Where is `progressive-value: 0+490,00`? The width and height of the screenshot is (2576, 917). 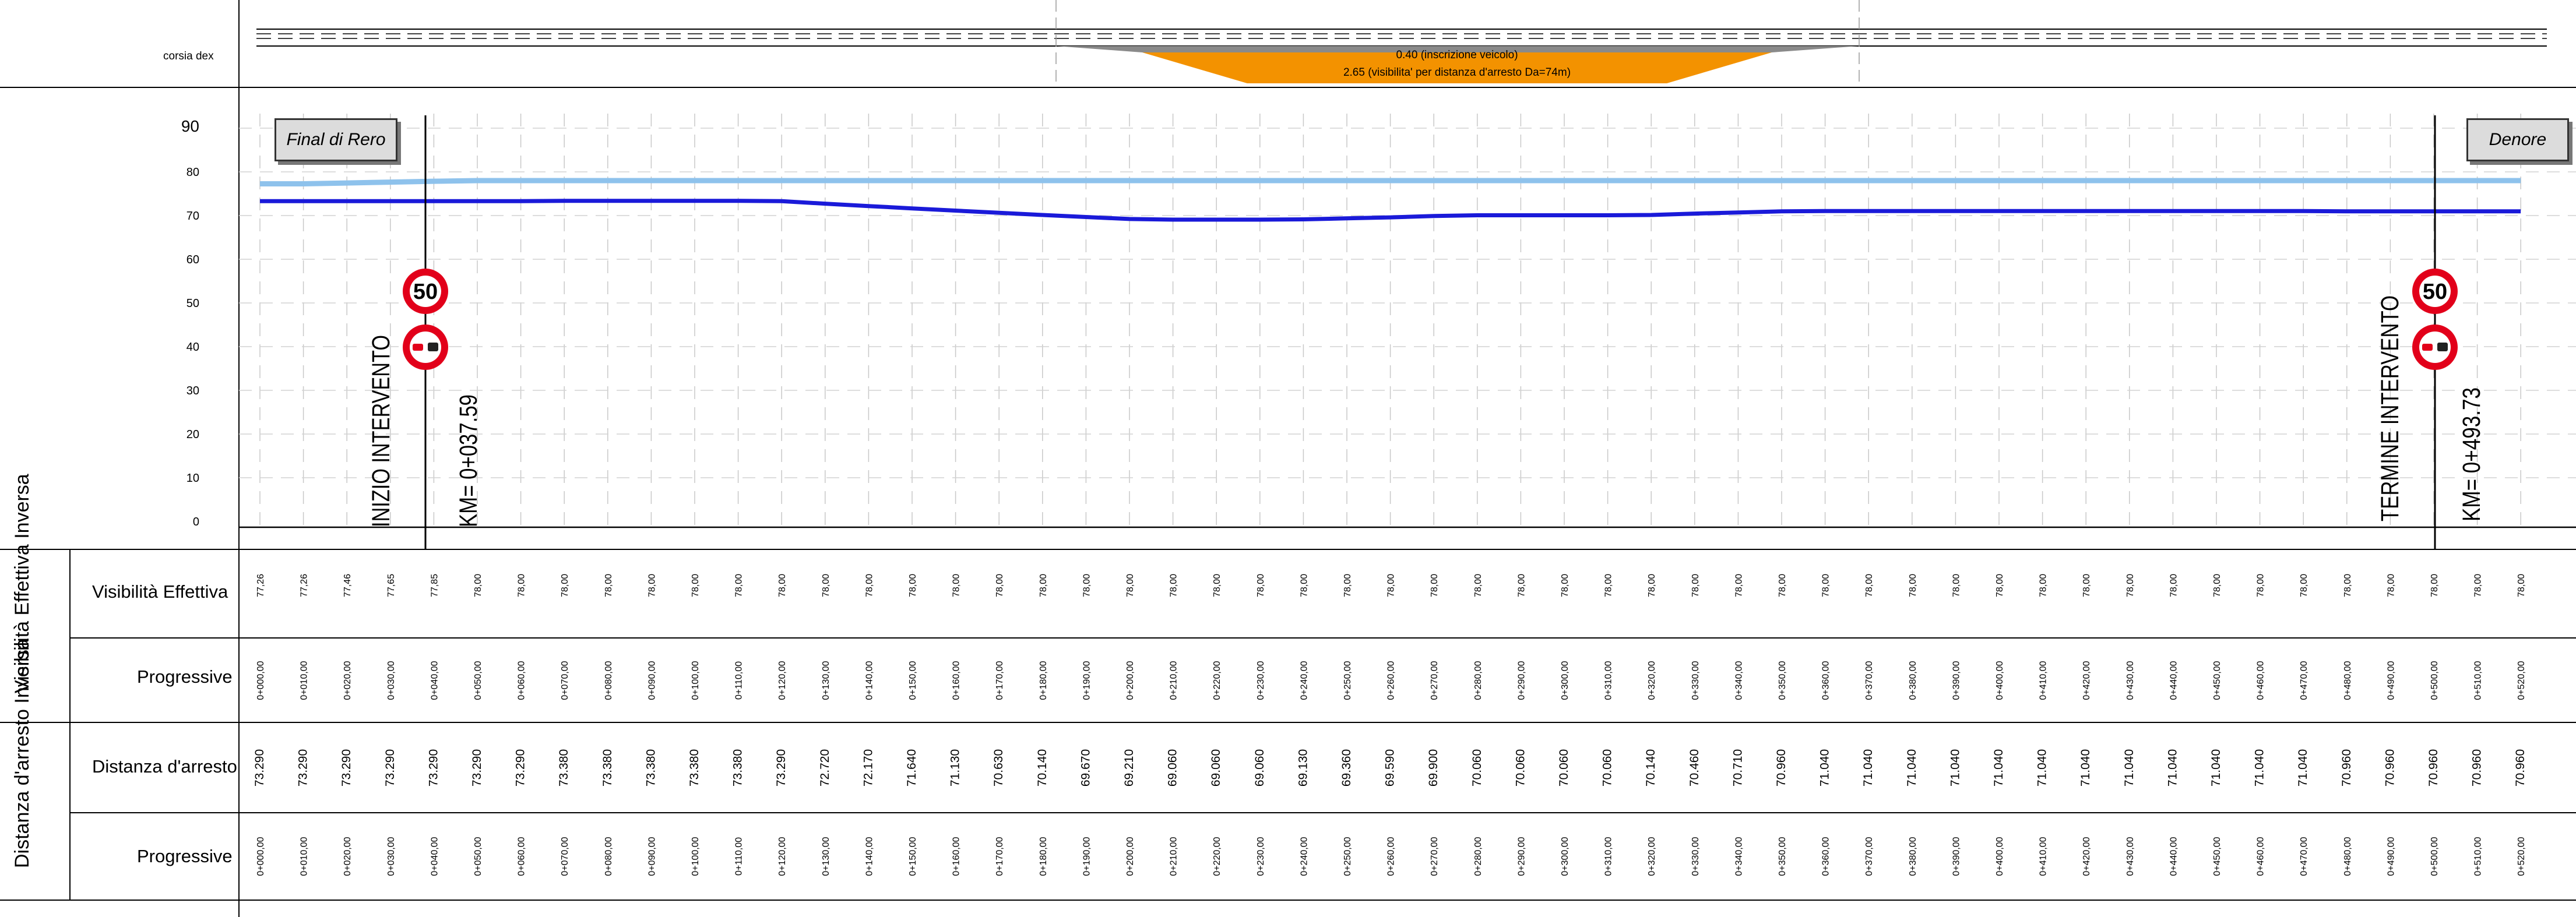 progressive-value: 0+490,00 is located at coordinates (2391, 680).